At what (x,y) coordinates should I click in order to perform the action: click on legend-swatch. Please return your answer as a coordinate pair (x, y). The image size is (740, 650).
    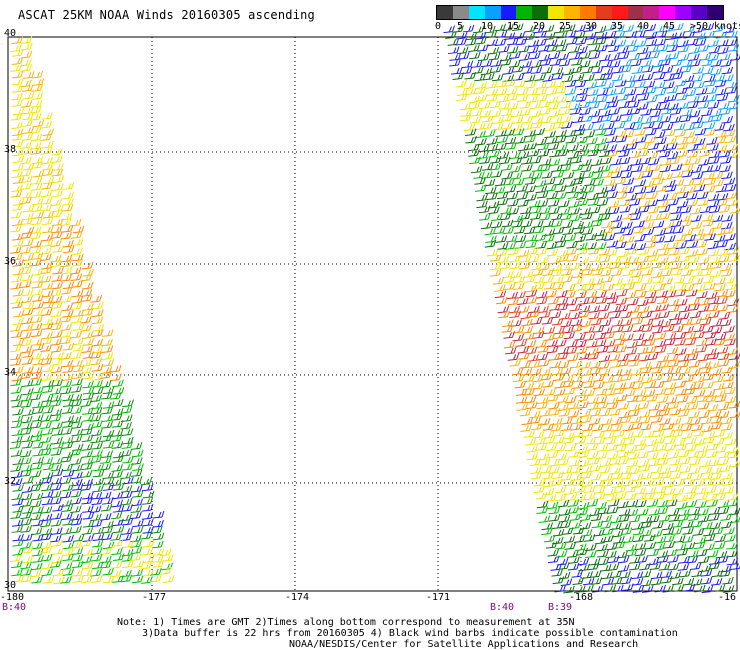
    Looking at the image, I should click on (556, 12).